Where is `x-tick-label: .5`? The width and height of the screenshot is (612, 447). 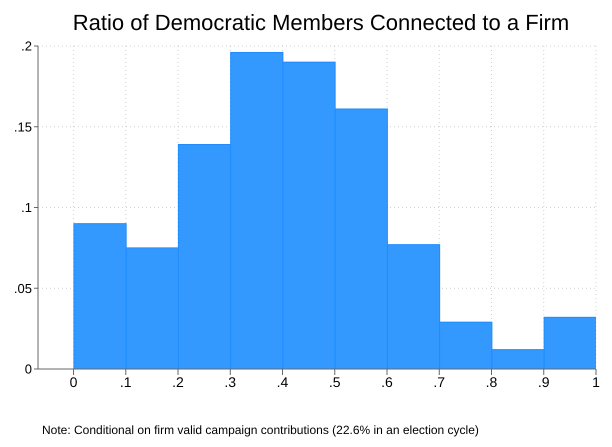
x-tick-label: .5 is located at coordinates (334, 382).